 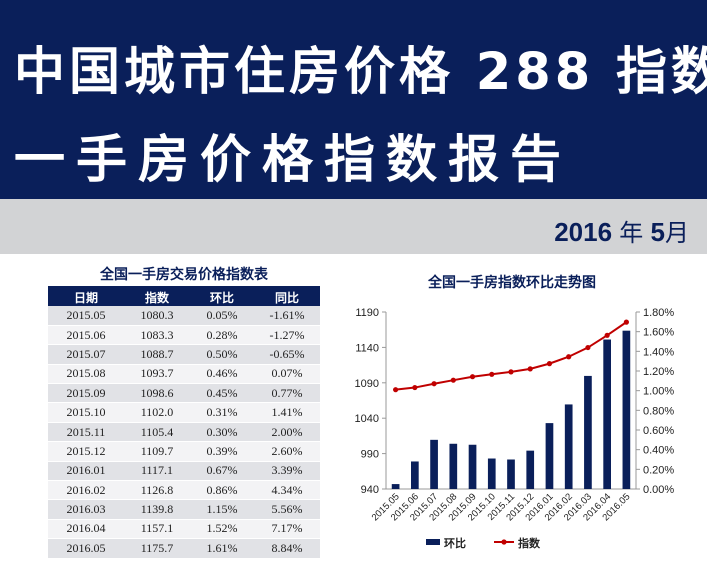 I want to click on cell-yoy: 0.07%, so click(x=287, y=374).